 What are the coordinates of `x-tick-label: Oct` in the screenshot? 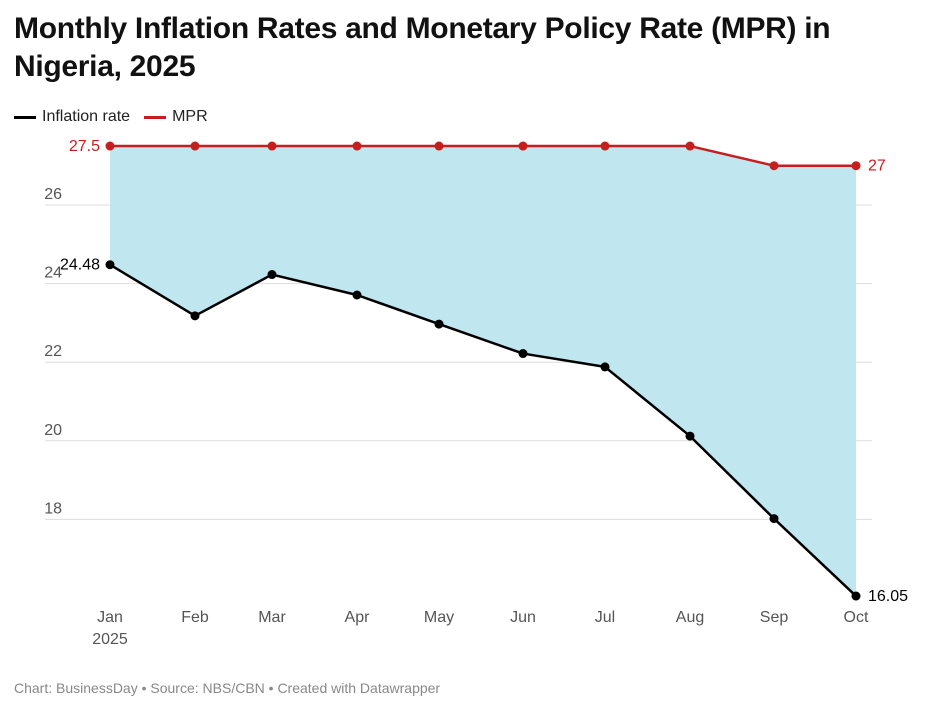 It's located at (856, 617).